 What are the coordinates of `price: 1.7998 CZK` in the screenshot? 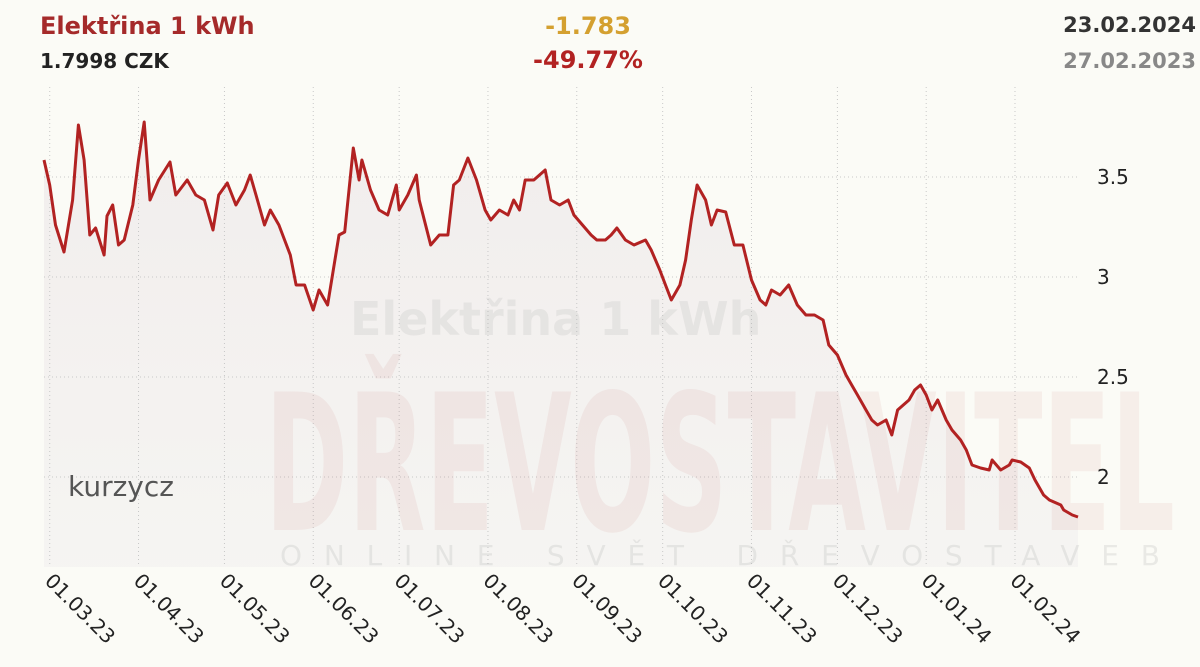 It's located at (105, 61).